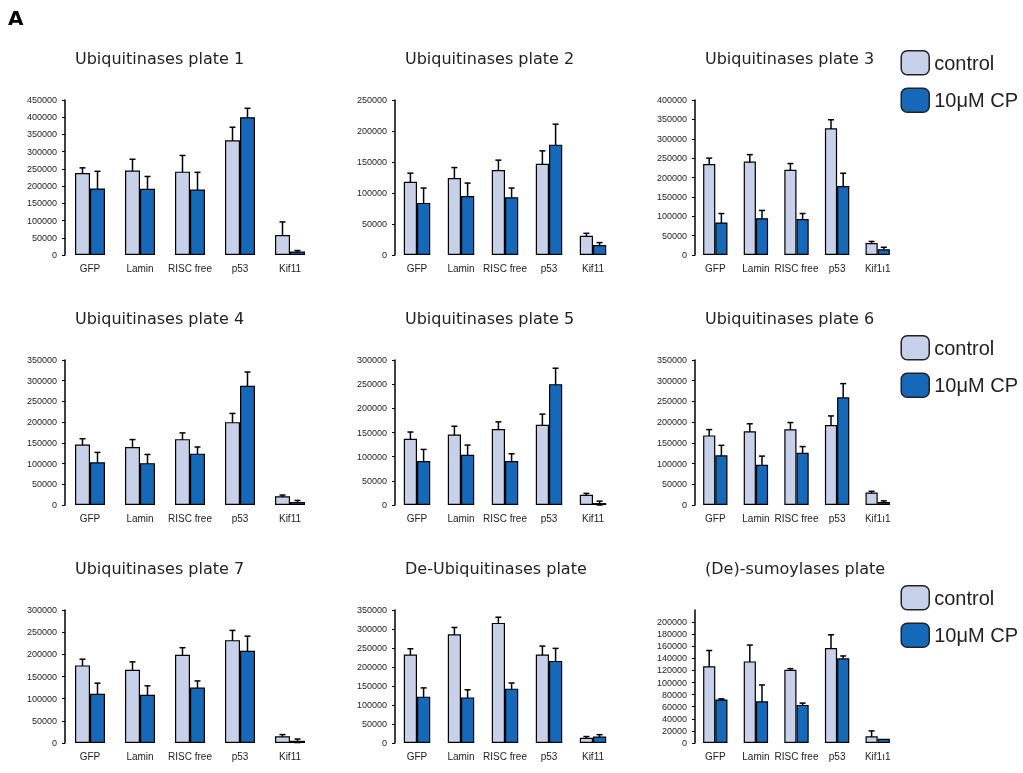  What do you see at coordinates (671, 100) in the screenshot?
I see `y-tick-label: 400000` at bounding box center [671, 100].